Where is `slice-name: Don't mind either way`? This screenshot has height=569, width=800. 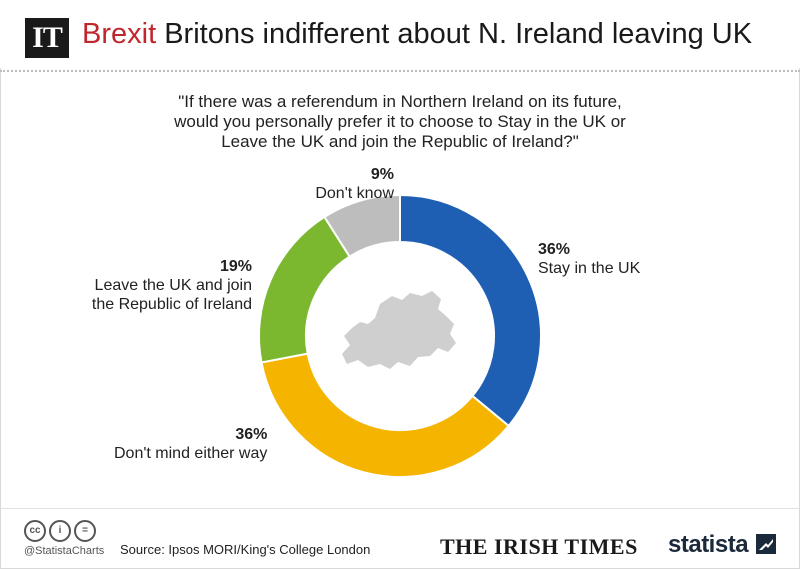
slice-name: Don't mind either way is located at coordinates (191, 453).